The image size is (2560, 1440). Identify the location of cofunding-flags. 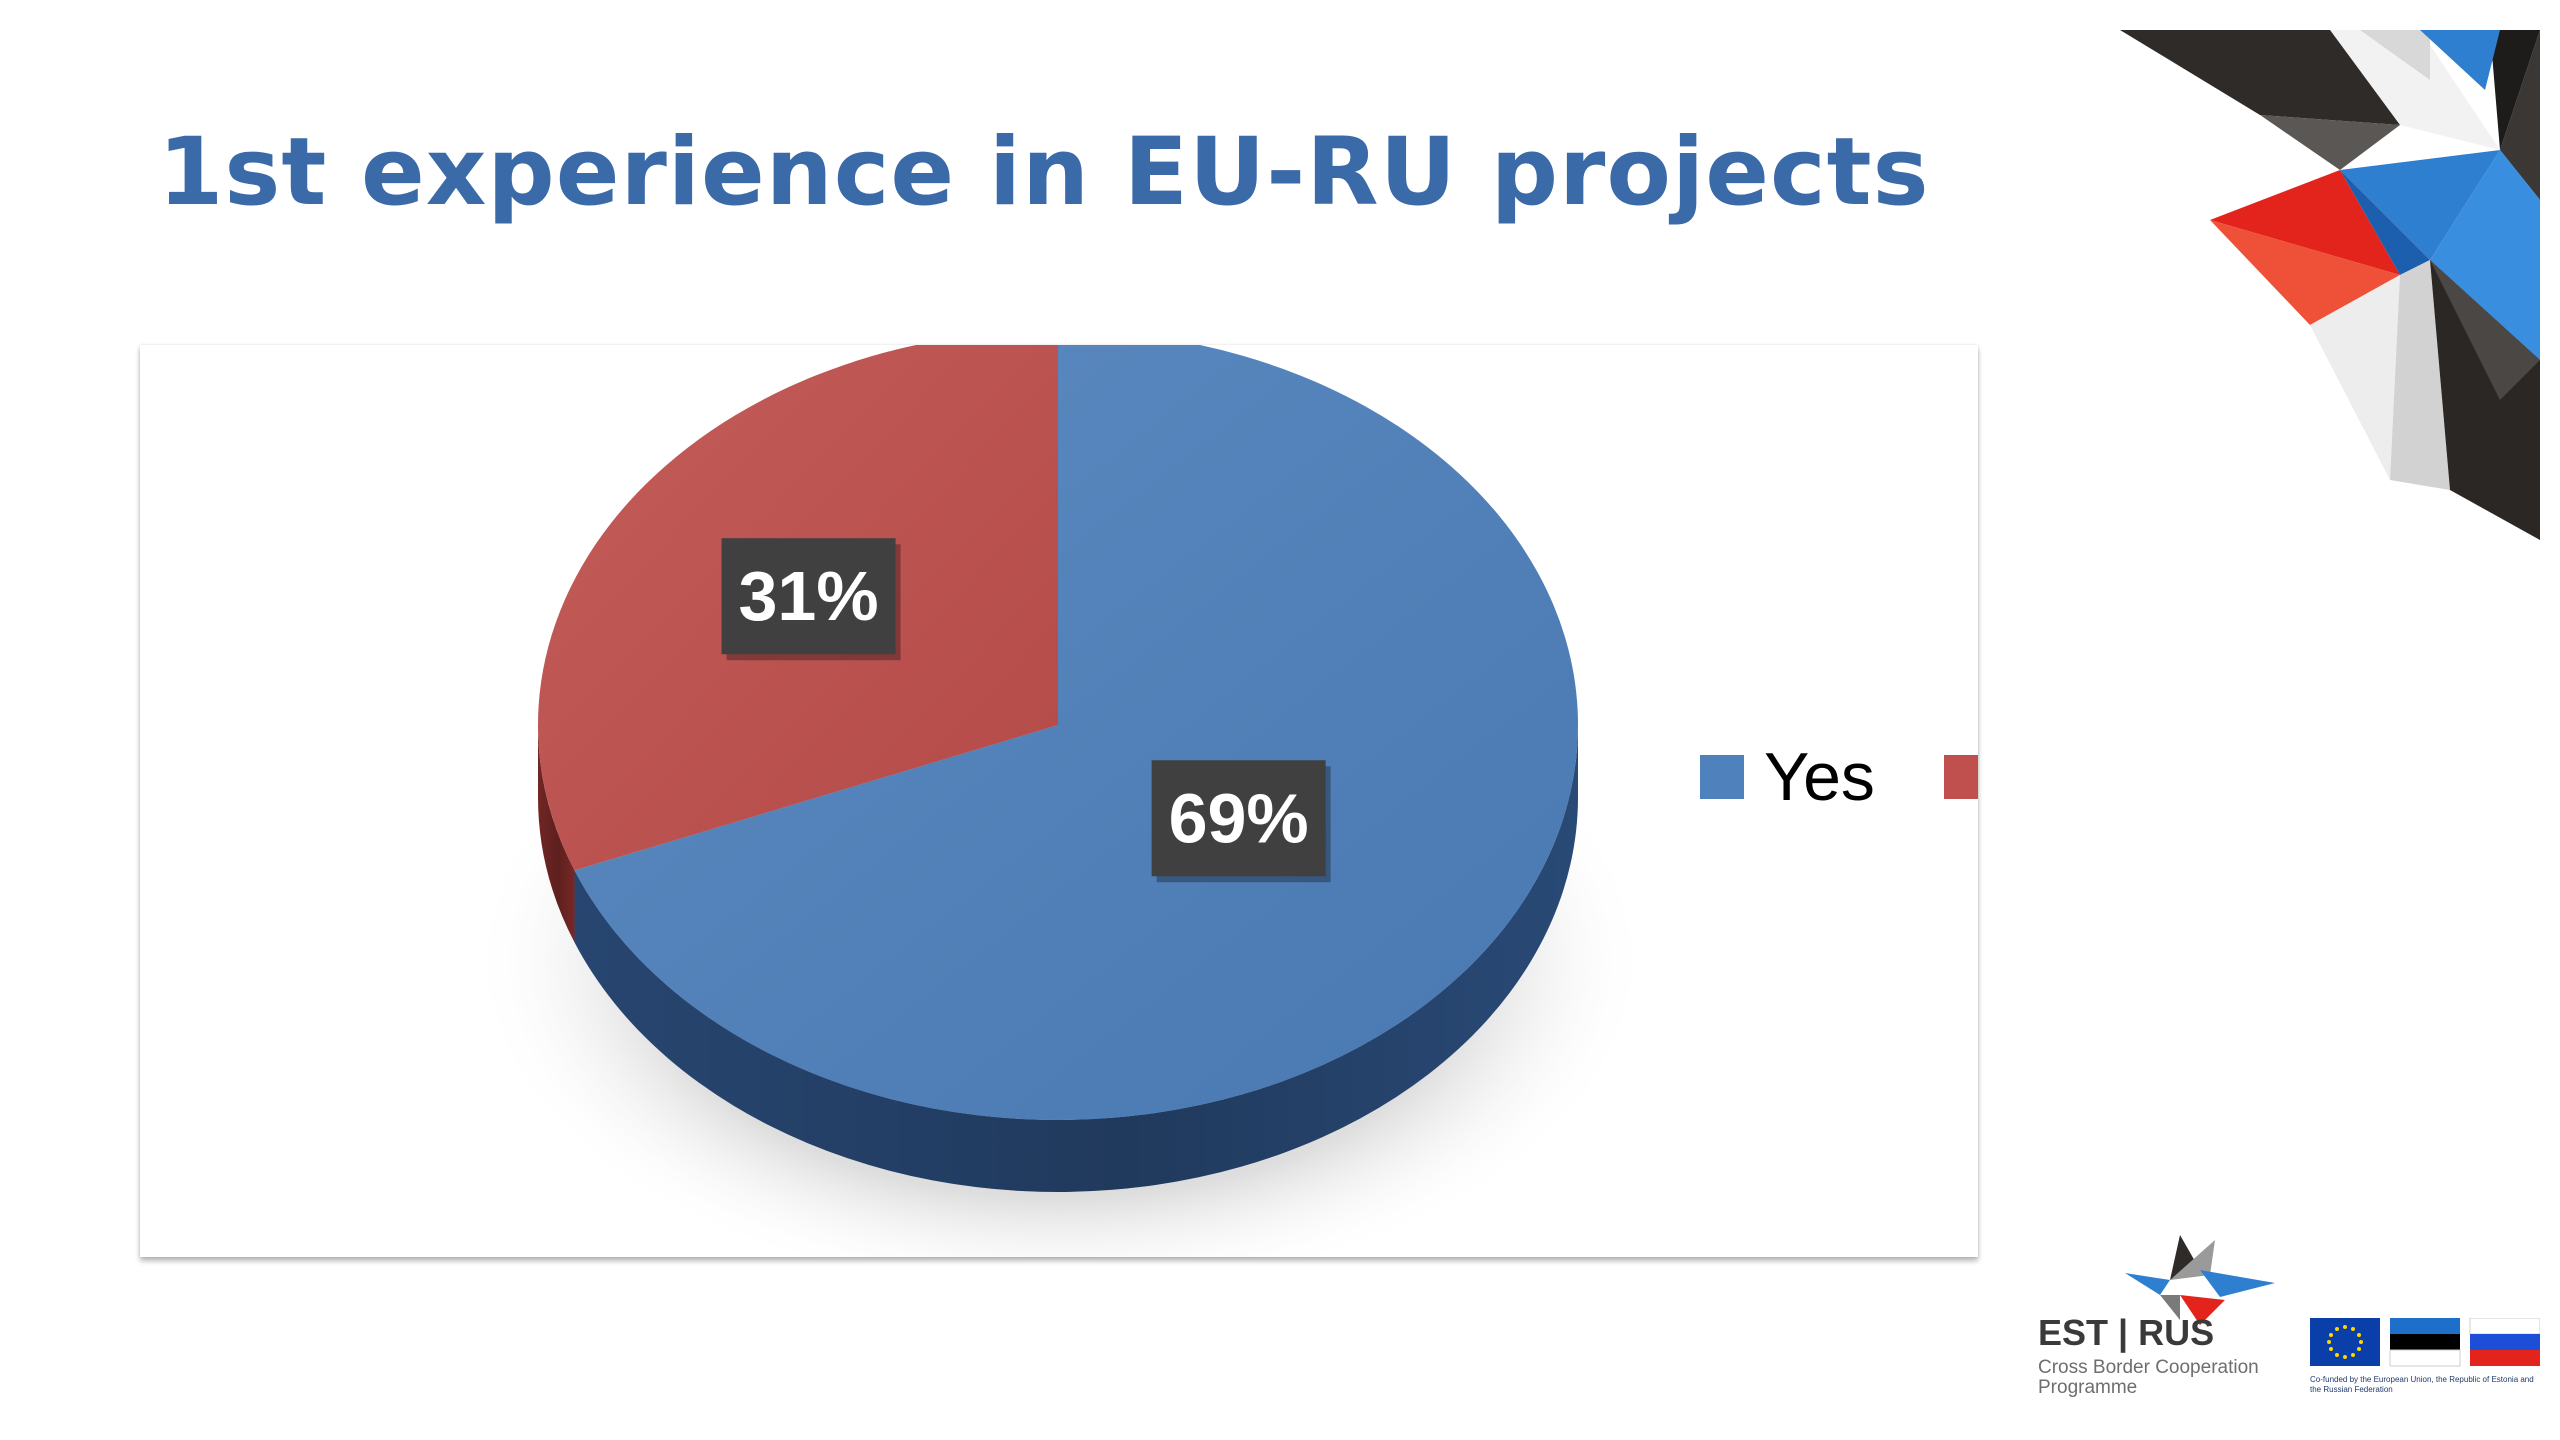
(2425, 1342).